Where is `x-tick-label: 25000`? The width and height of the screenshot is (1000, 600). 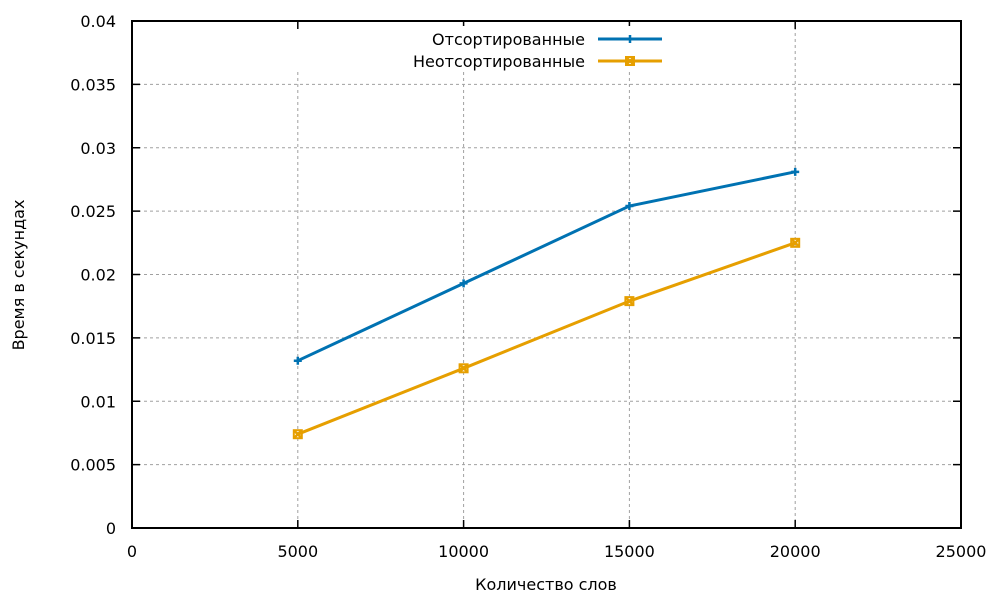
x-tick-label: 25000 is located at coordinates (961, 551).